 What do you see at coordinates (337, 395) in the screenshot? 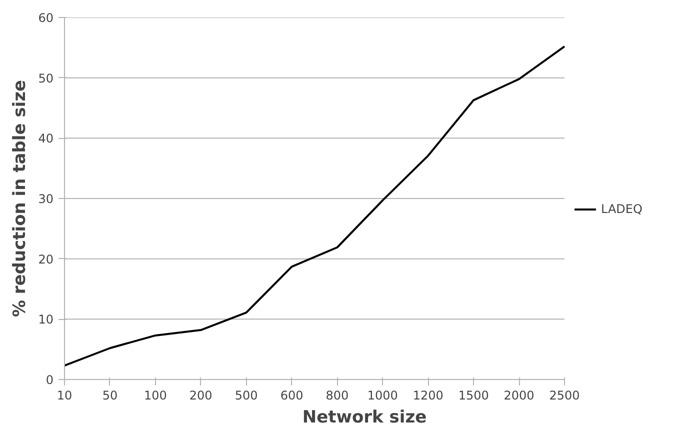
I see `x-tick-label: 800` at bounding box center [337, 395].